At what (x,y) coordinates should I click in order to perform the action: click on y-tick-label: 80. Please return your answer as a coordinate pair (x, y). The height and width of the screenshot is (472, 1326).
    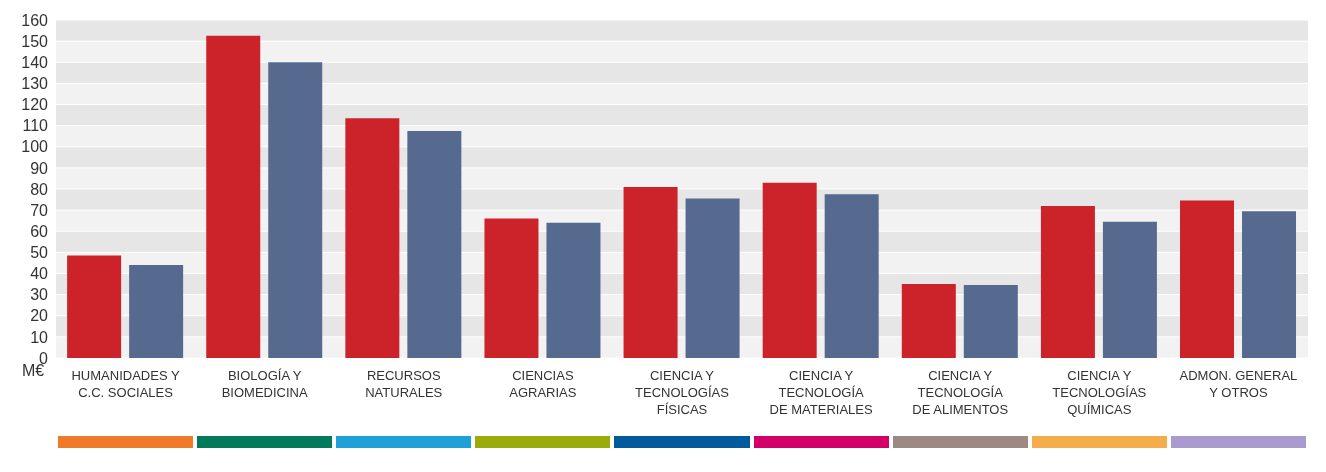
    Looking at the image, I should click on (39, 189).